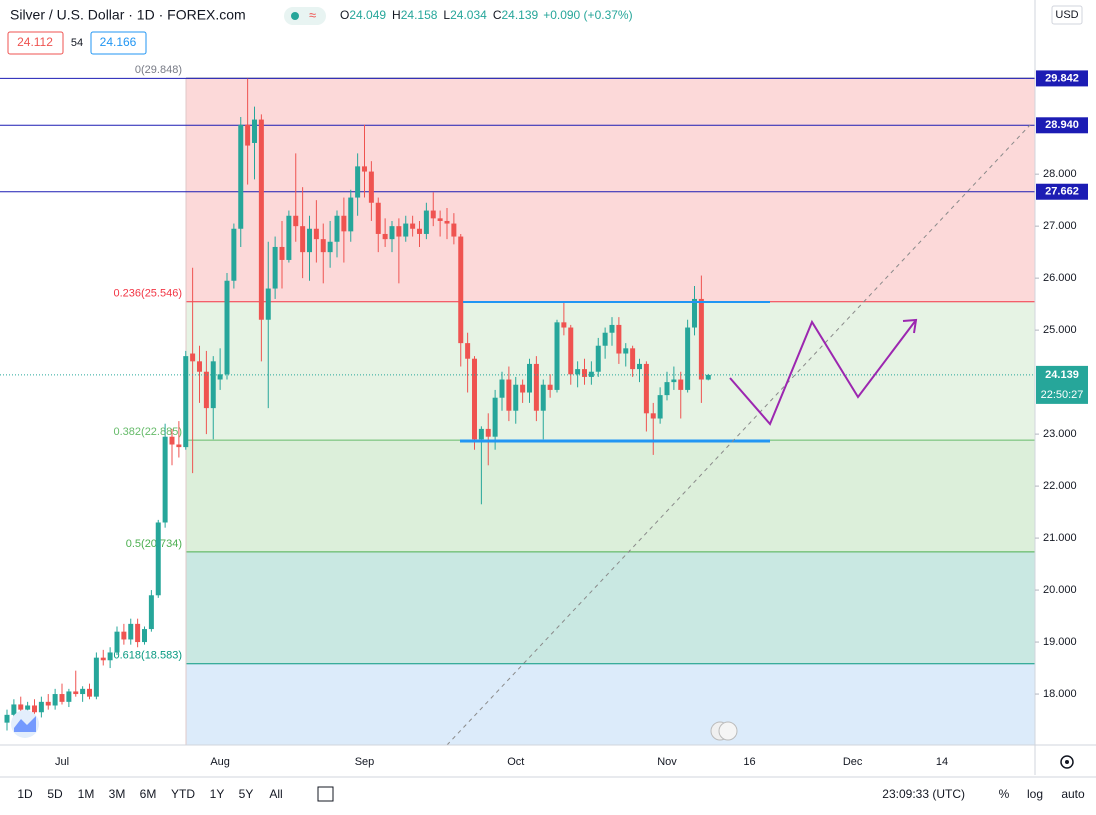 The height and width of the screenshot is (815, 1096). Describe the element at coordinates (1062, 375) in the screenshot. I see `last-price-label: 24.139` at that location.